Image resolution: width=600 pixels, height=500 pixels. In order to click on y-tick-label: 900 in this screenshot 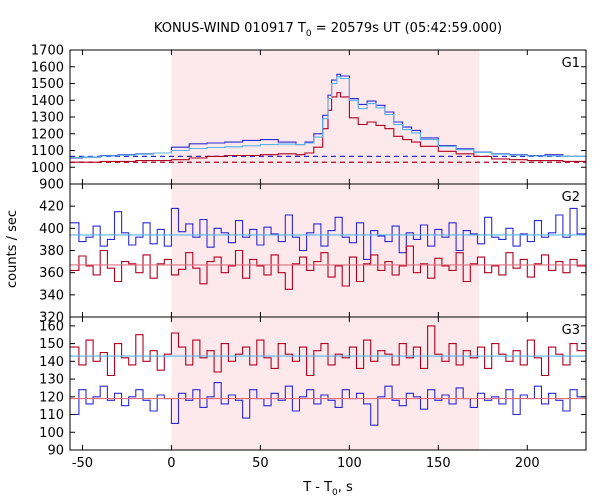, I will do `click(51, 185)`.